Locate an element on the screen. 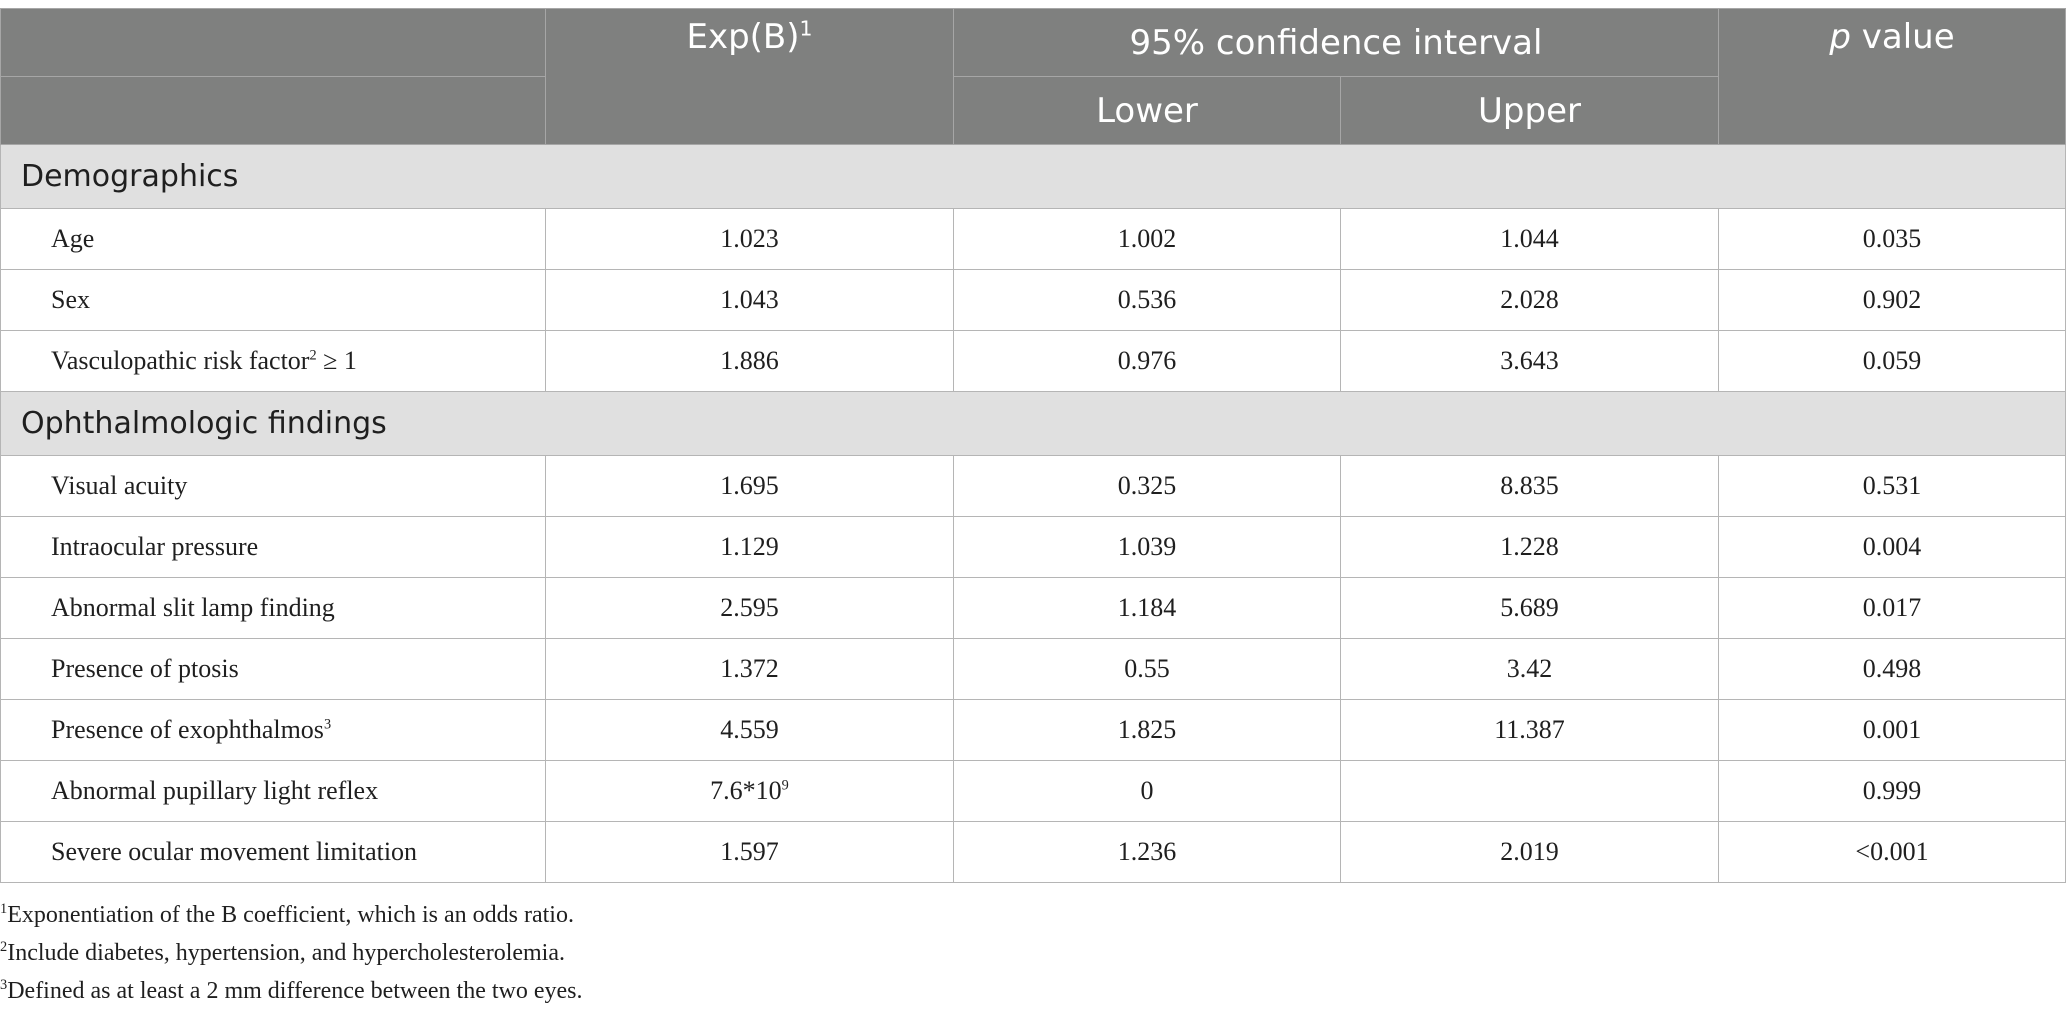 The height and width of the screenshot is (1022, 2067). cell-p-value: 0.001 is located at coordinates (1892, 730).